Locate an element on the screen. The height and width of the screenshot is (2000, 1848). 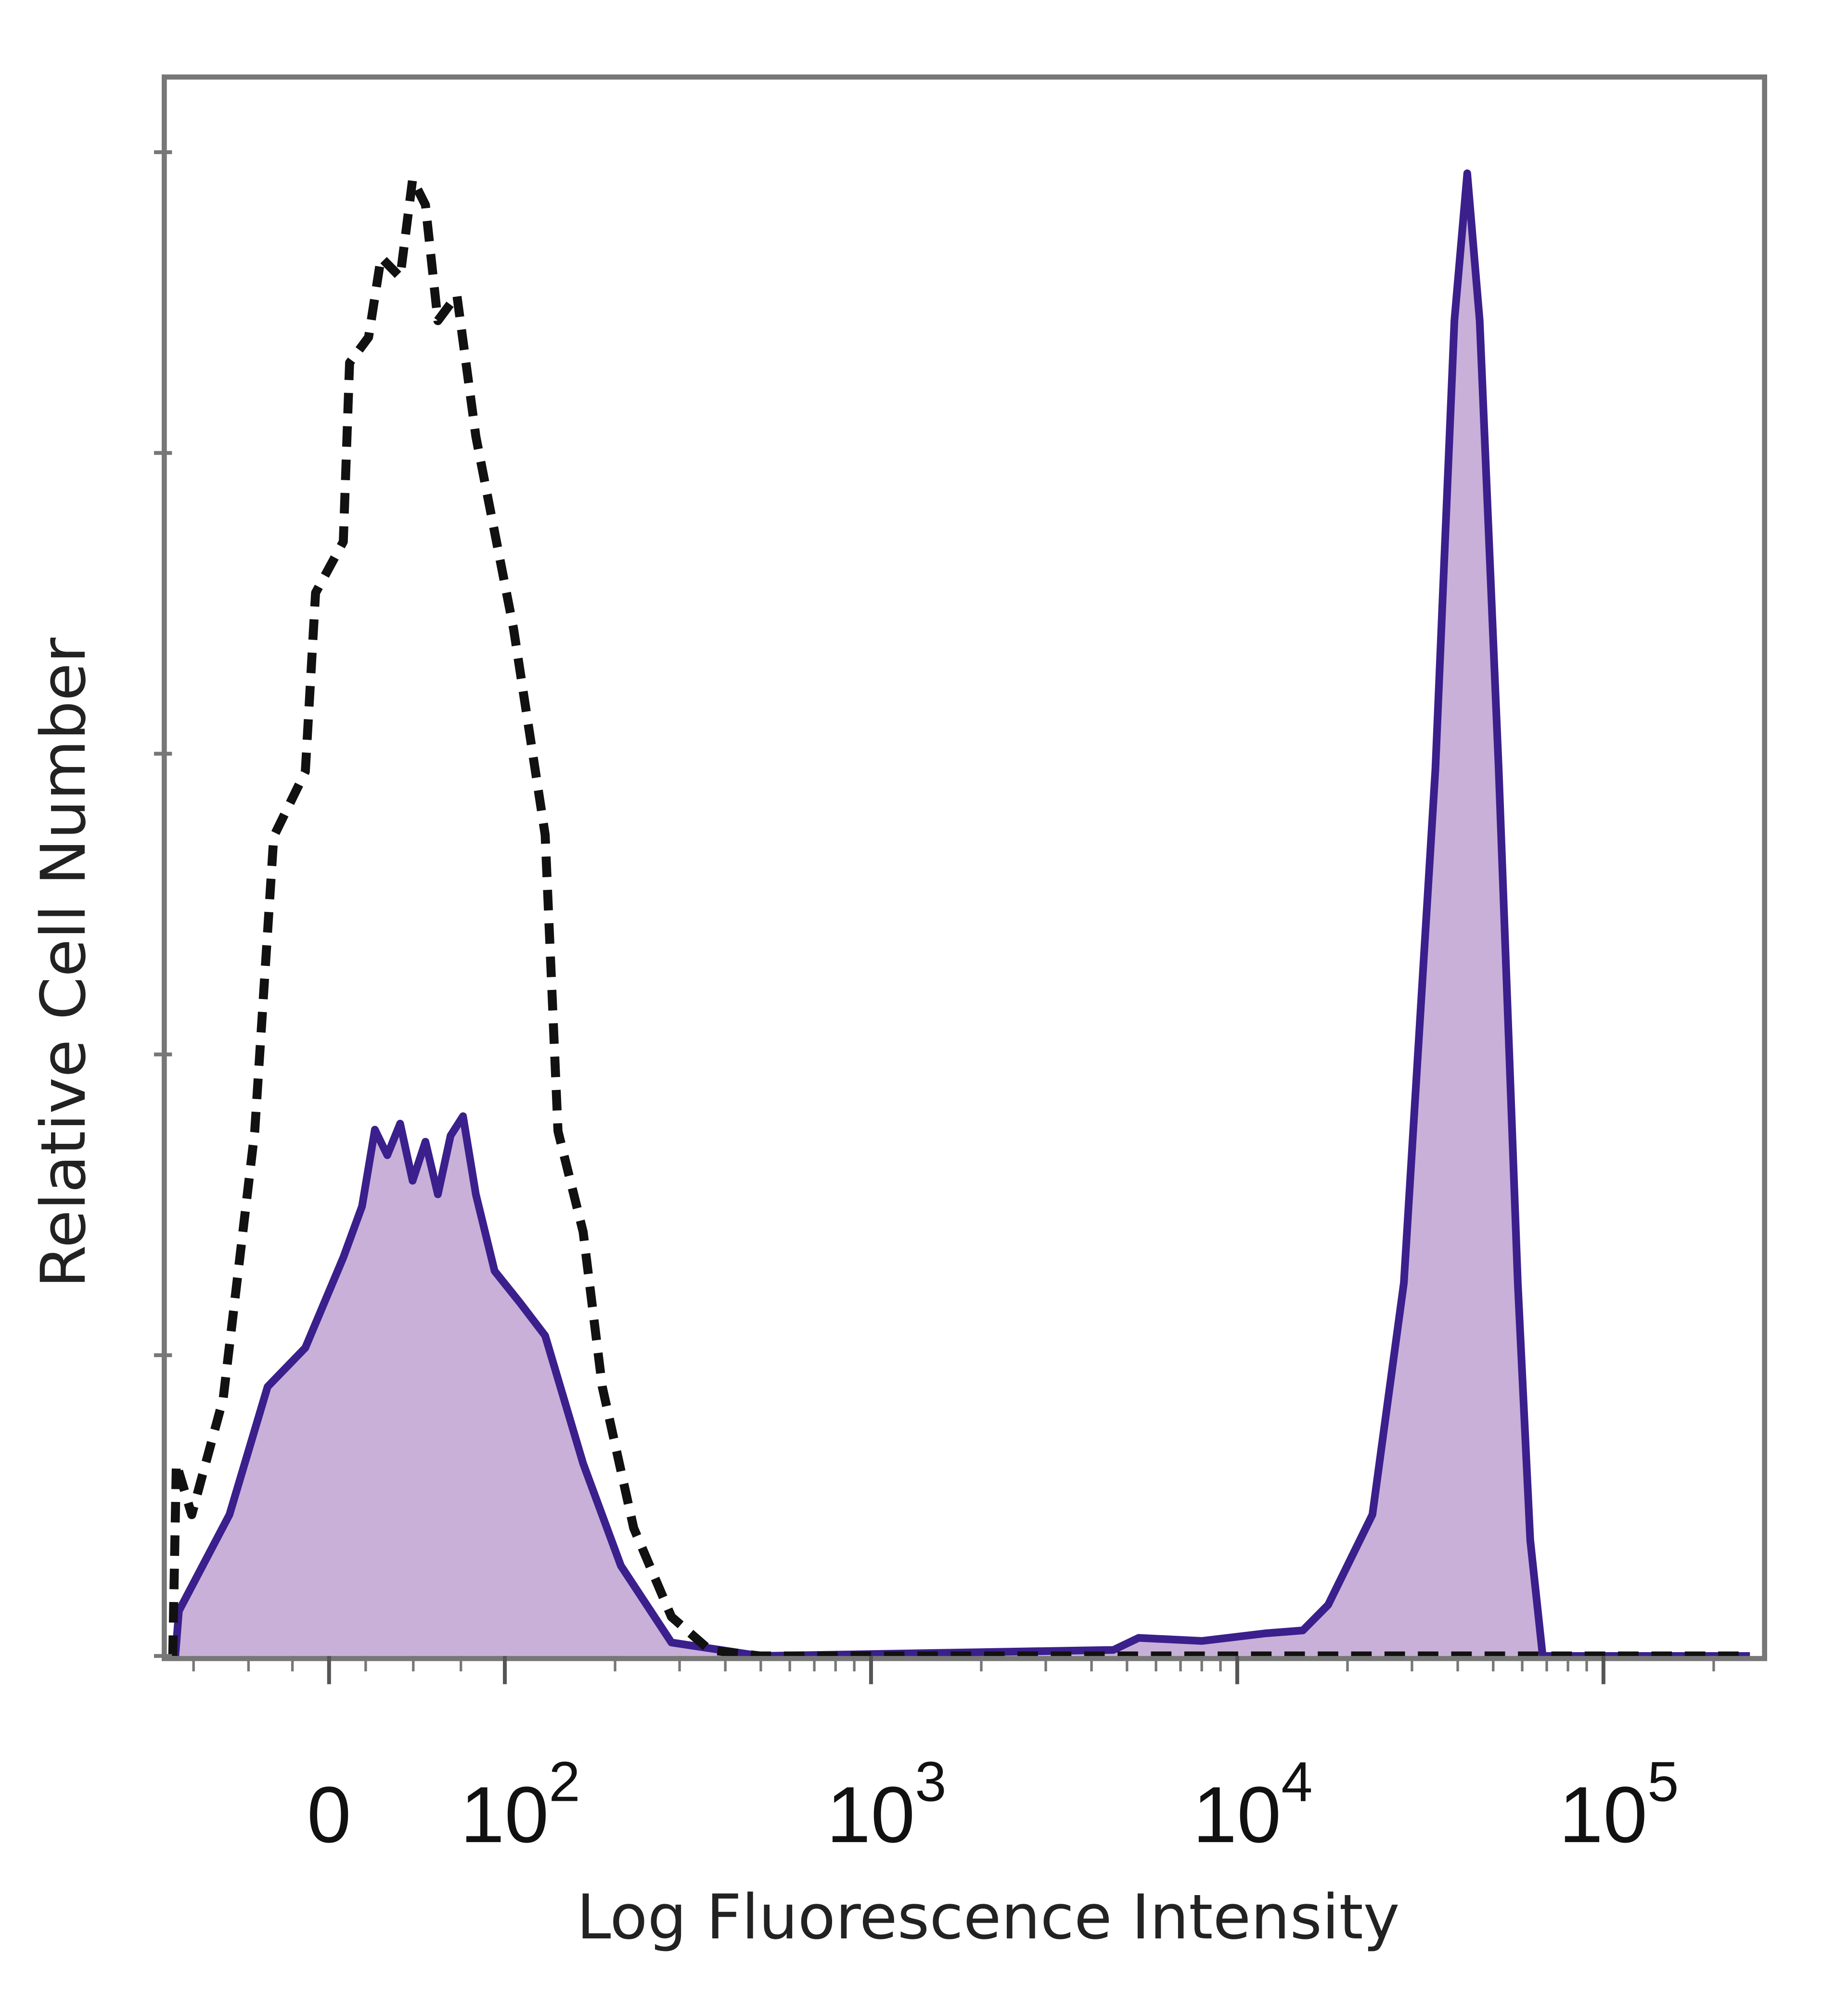
x-tick-label: 10² is located at coordinates (520, 1804).